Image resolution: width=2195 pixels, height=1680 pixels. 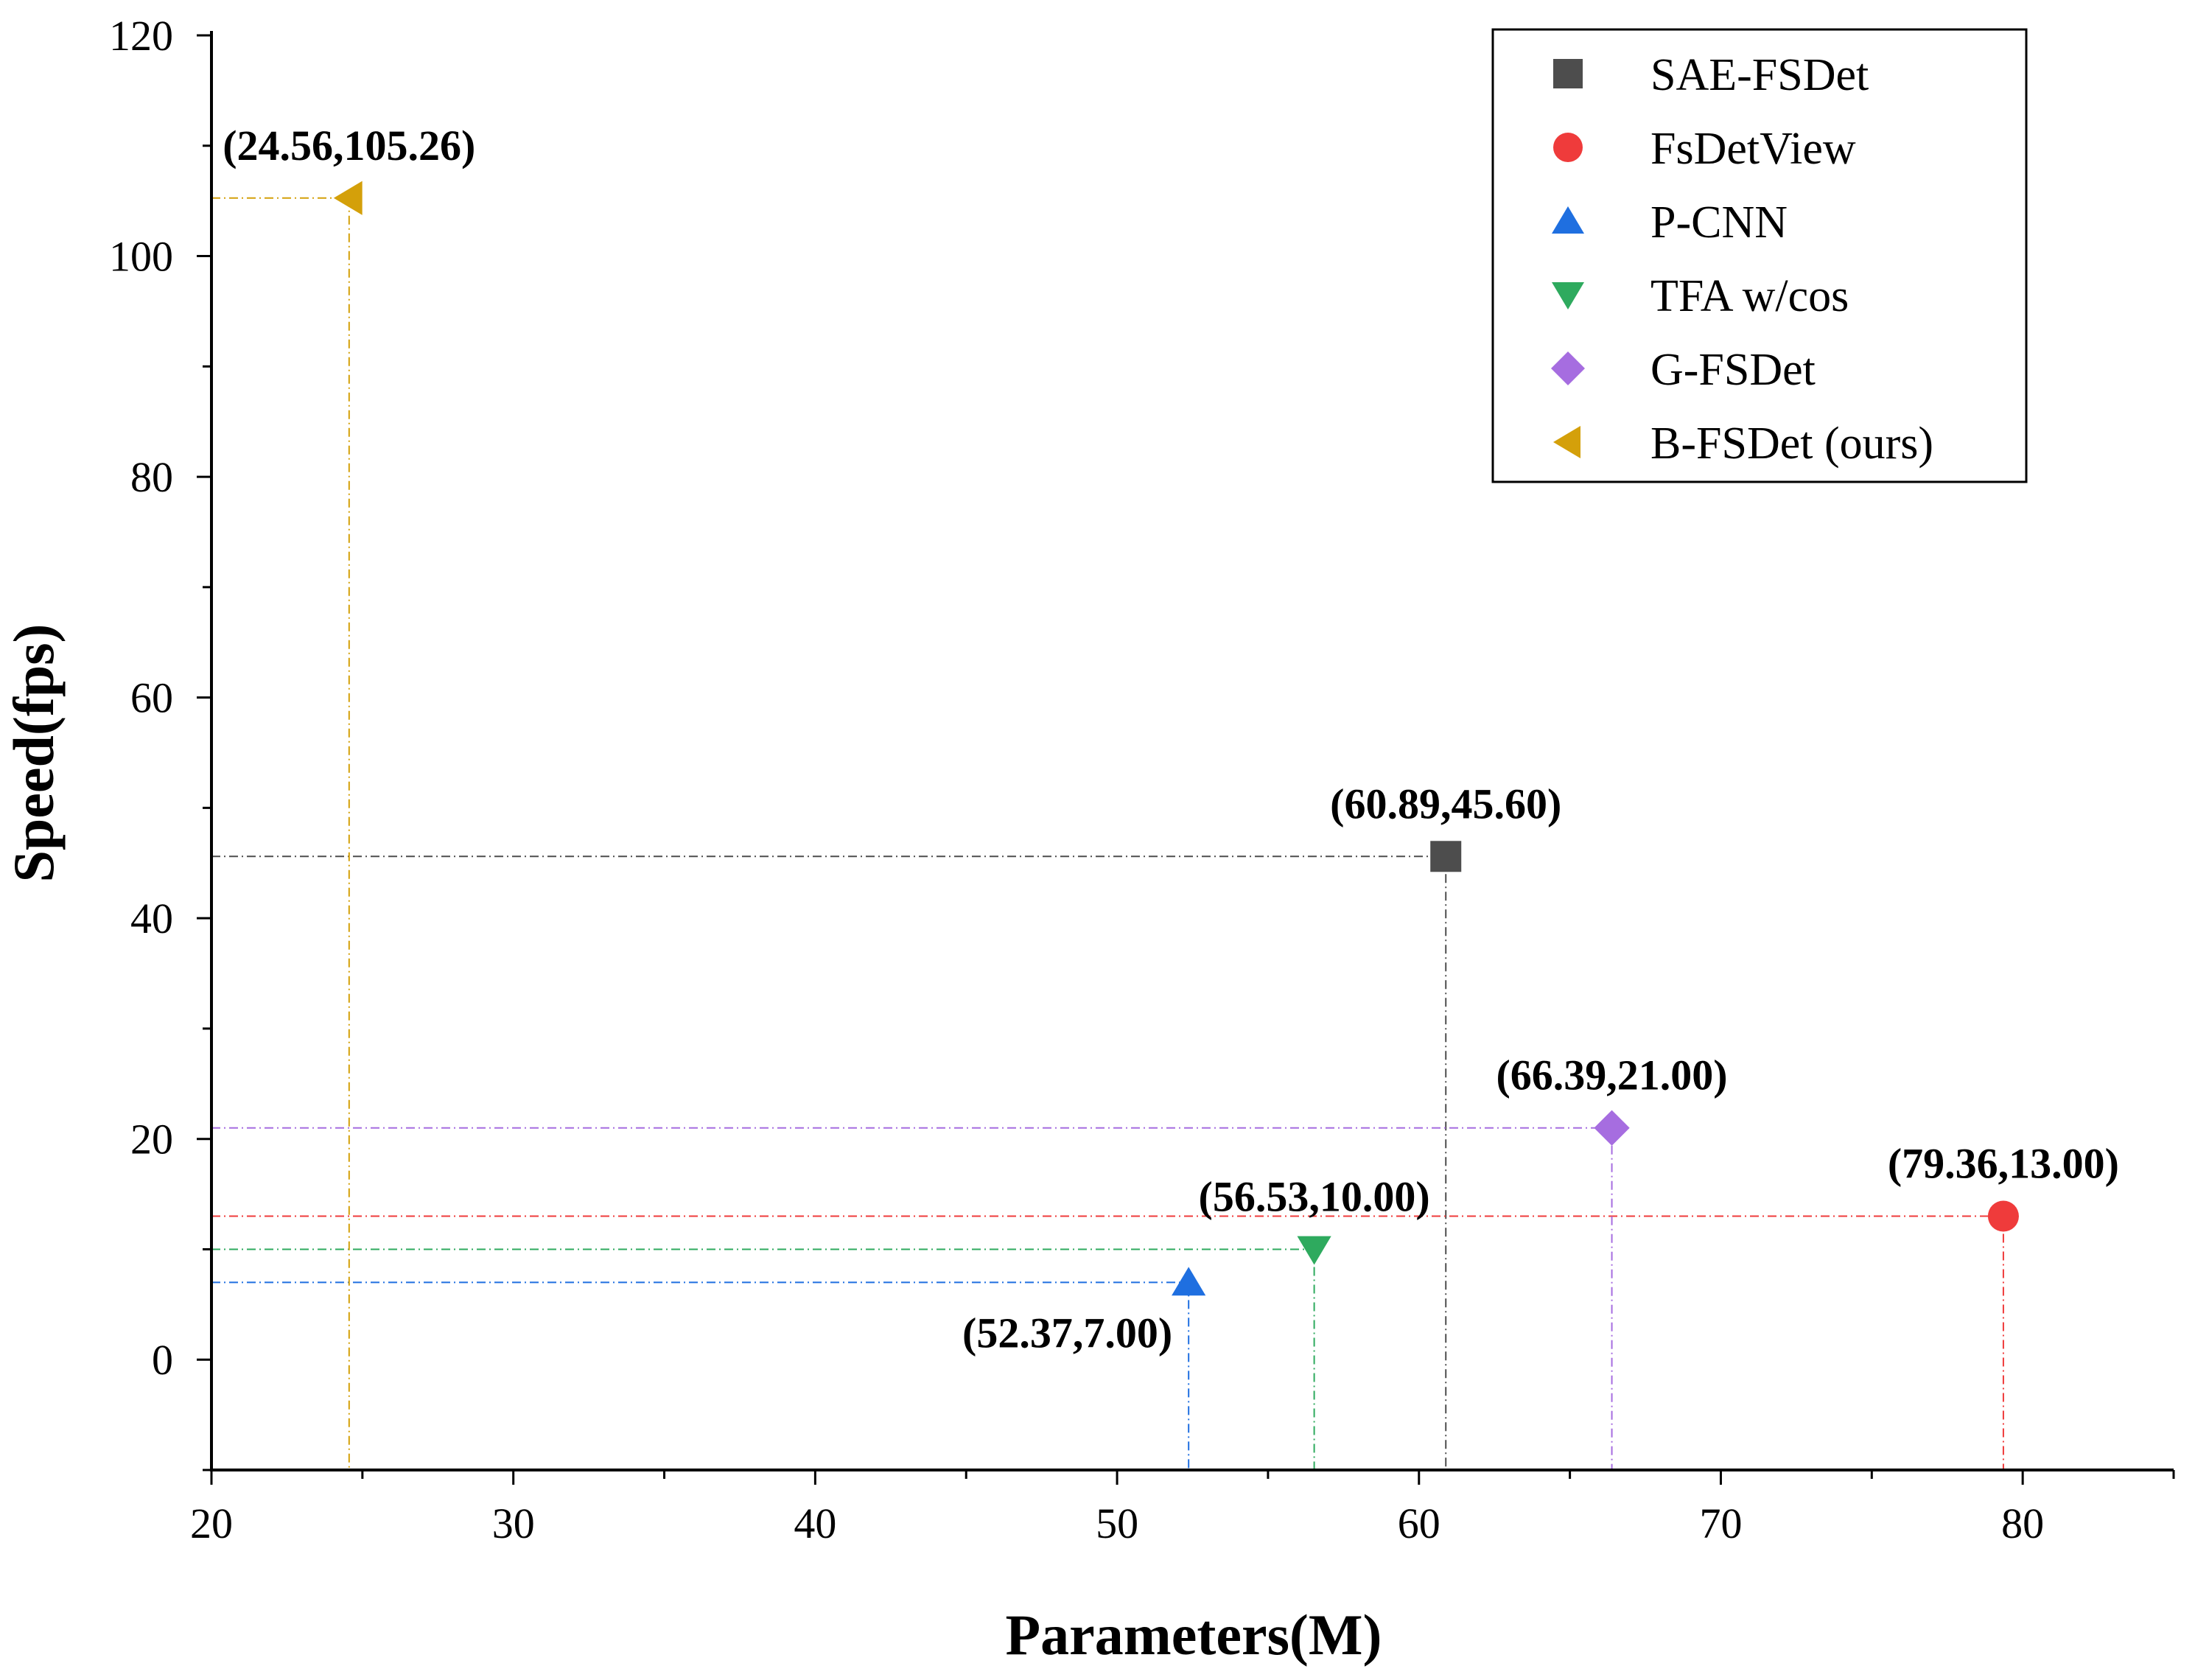 I want to click on legend-label: P-CNN, so click(x=1719, y=222).